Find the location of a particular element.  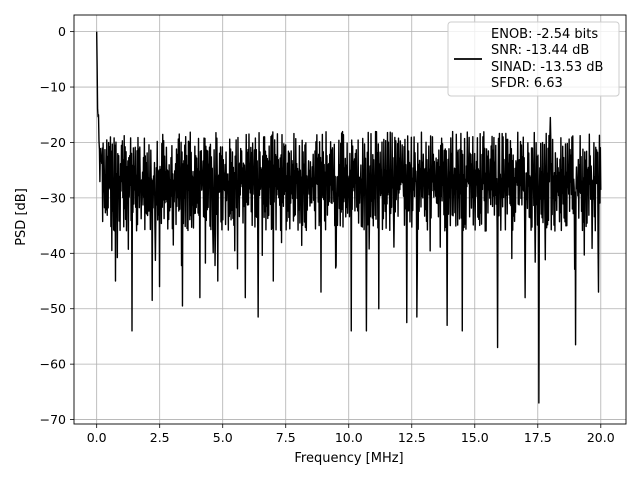

x-tick-label: 10.0 is located at coordinates (349, 437).